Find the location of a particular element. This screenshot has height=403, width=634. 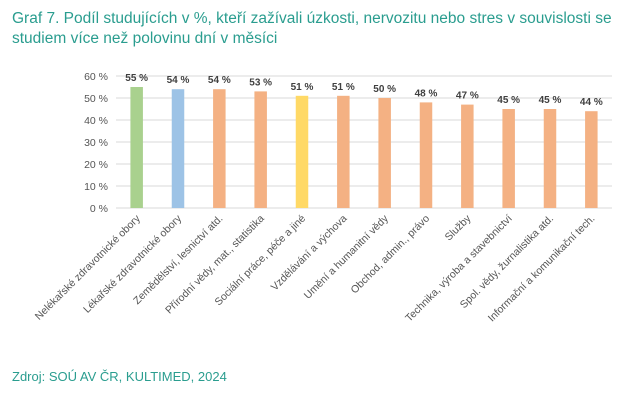

y-axis-ticks: 0 % 10 % 20 % 30 % 40 % 50 % 60 % is located at coordinates (96, 143).